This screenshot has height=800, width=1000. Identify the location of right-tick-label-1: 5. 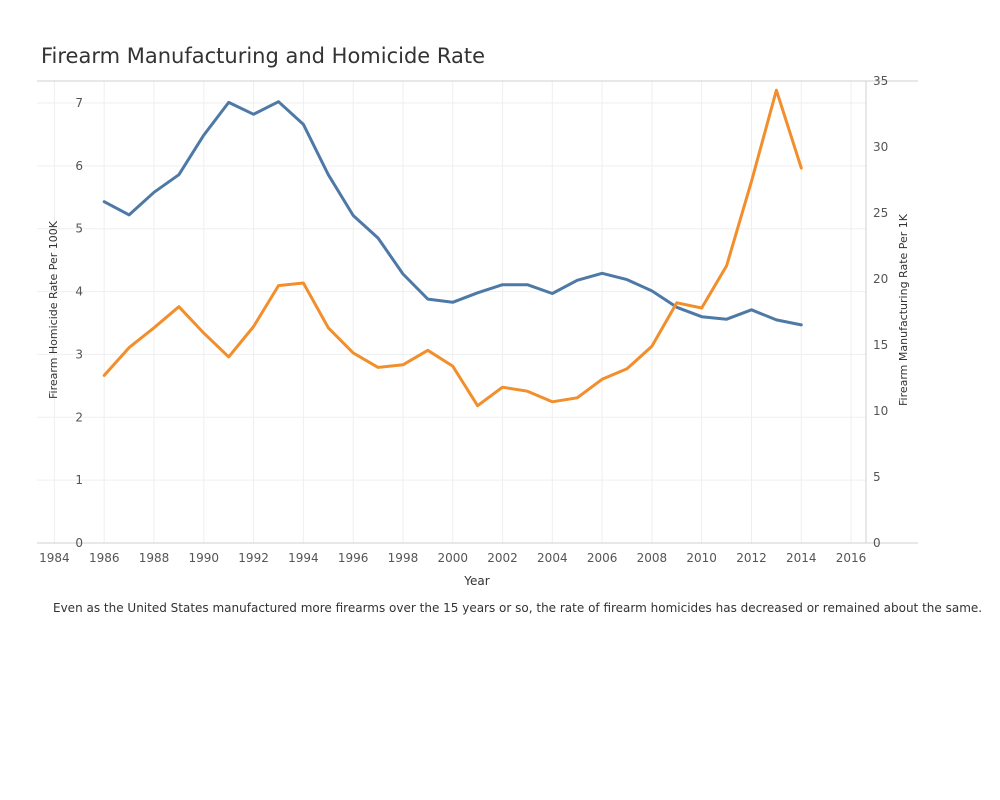
(877, 477).